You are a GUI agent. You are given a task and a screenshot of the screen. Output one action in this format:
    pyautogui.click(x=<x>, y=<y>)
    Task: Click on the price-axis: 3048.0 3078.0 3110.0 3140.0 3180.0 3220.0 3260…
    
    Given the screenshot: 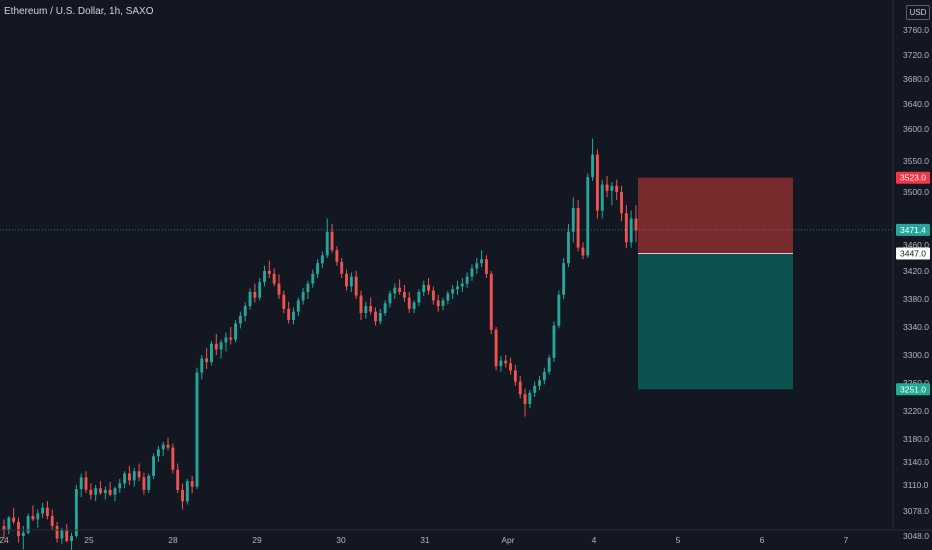 What is the action you would take?
    pyautogui.click(x=910, y=270)
    